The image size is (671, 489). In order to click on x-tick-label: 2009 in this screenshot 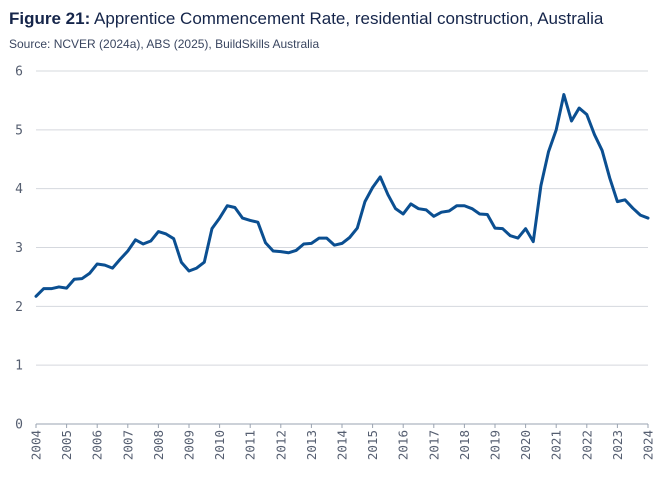, I will do `click(189, 445)`.